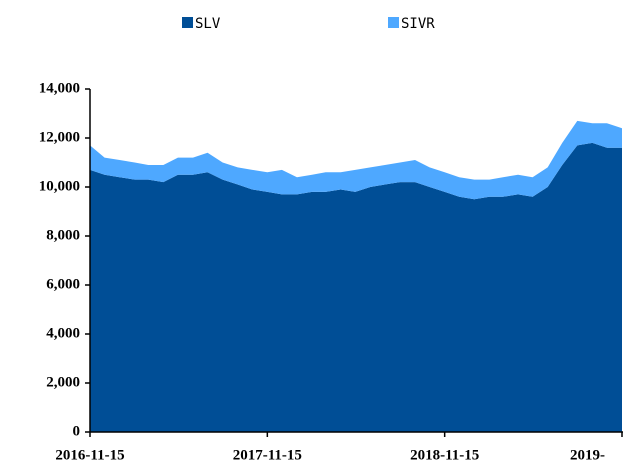 This screenshot has width=623, height=466. What do you see at coordinates (418, 24) in the screenshot?
I see `legend-label: SIVR` at bounding box center [418, 24].